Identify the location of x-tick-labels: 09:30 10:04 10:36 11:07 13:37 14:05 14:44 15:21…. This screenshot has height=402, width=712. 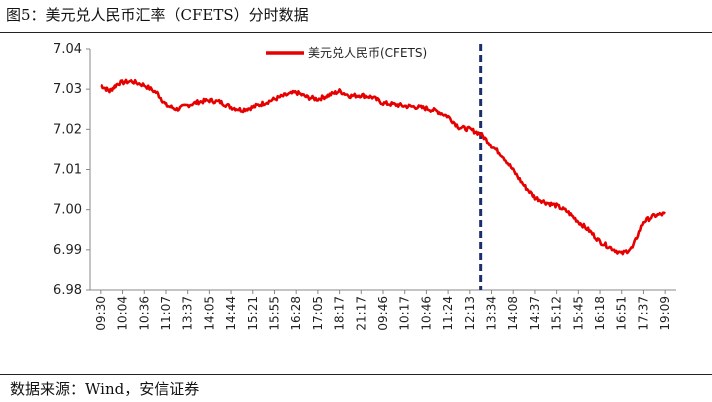
(383, 313).